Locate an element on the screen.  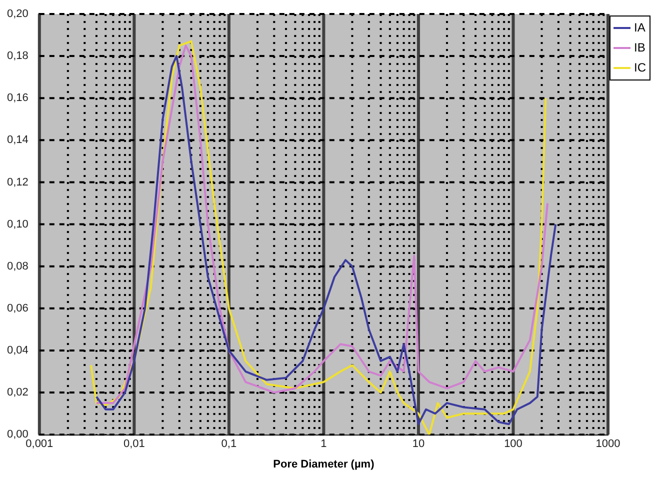
x-tick-label: 1000 is located at coordinates (608, 444).